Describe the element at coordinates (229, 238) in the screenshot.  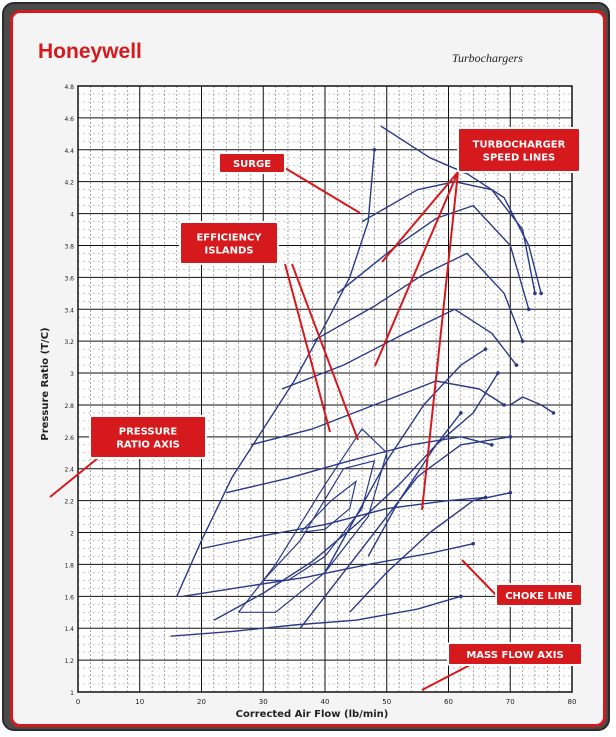
I see `callout-label: EFFICIENCY` at that location.